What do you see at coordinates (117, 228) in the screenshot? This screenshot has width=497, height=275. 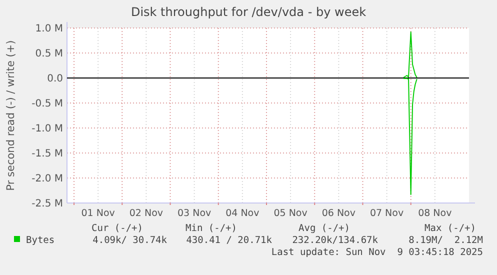 I see `text: Cur (-/+)` at bounding box center [117, 228].